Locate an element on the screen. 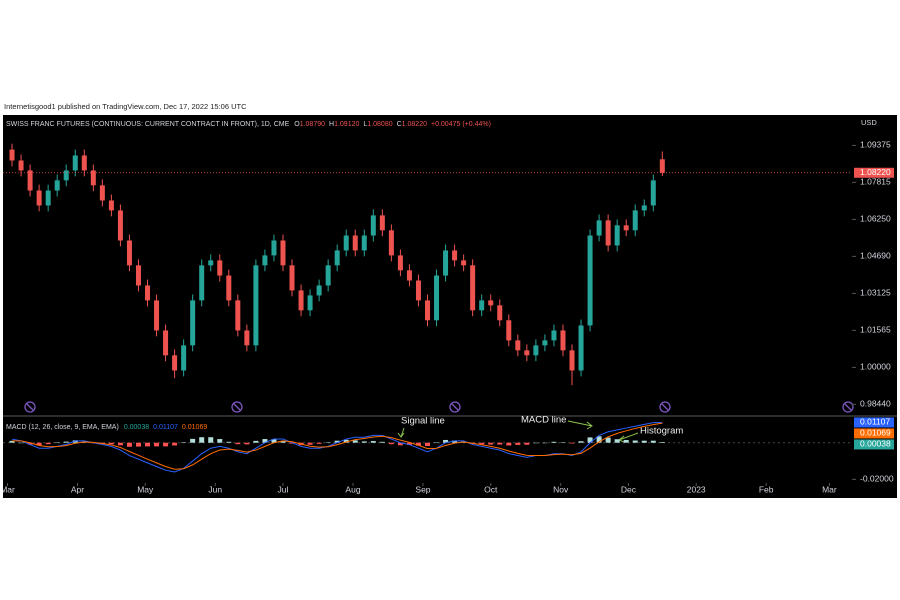 Image resolution: width=900 pixels, height=600 pixels. ohlc-value: 1.09120 is located at coordinates (346, 124).